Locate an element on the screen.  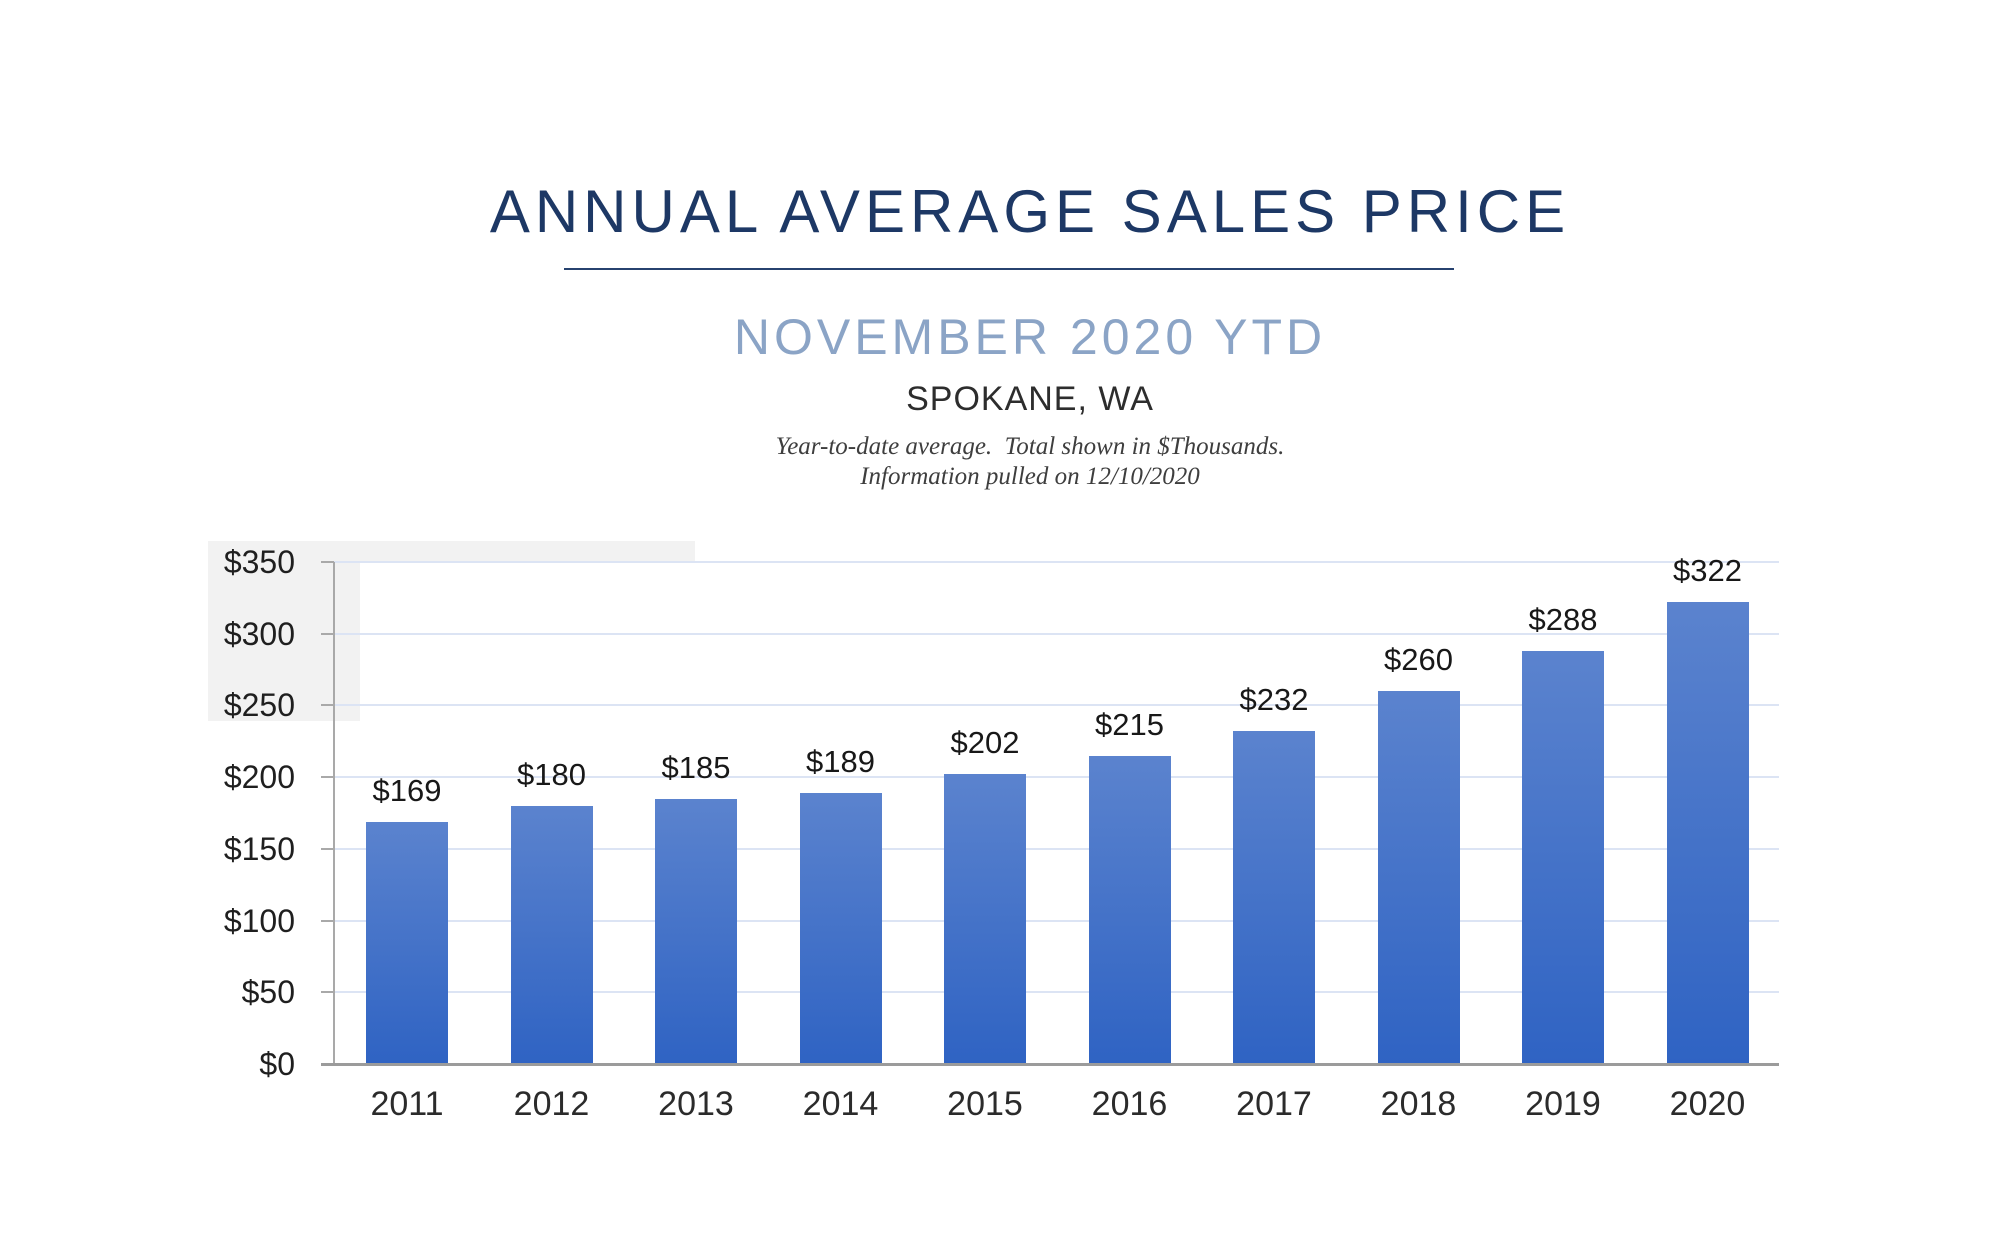
y-tick-label: $50 is located at coordinates (268, 992).